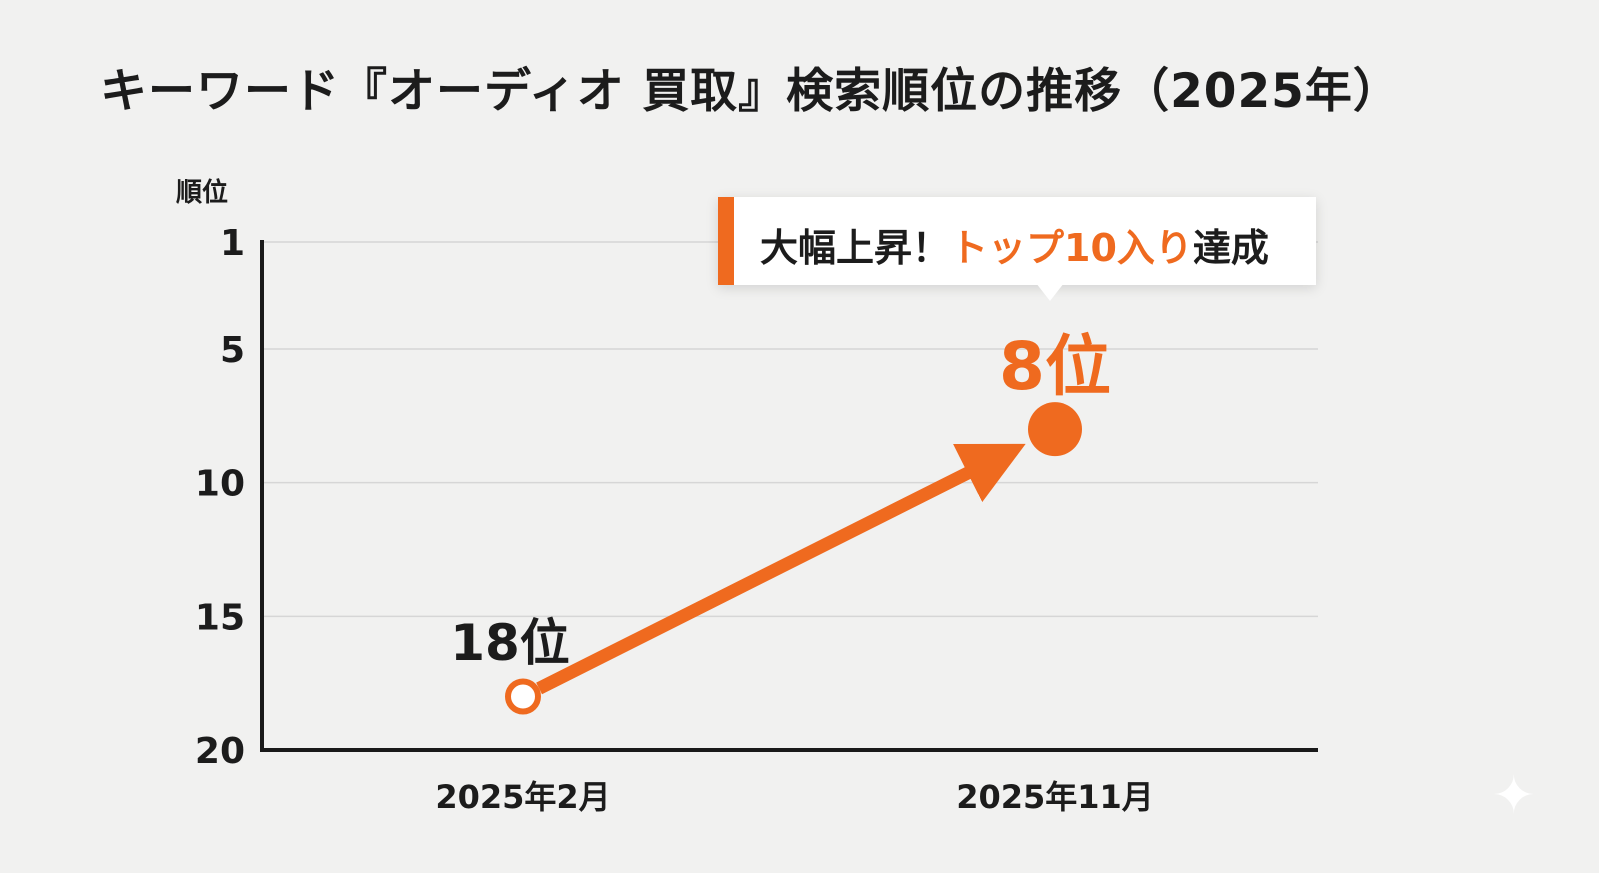 The width and height of the screenshot is (1599, 873). Describe the element at coordinates (232, 243) in the screenshot. I see `y-tick-label-1: 1` at that location.